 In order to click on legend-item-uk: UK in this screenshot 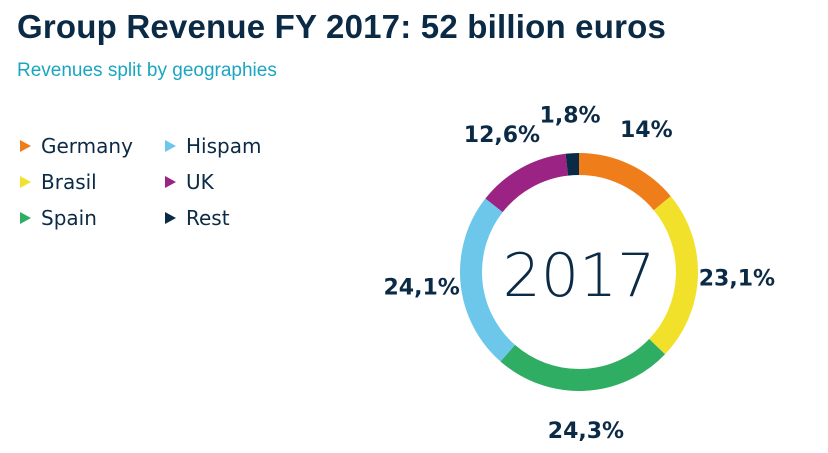, I will do `click(189, 182)`.